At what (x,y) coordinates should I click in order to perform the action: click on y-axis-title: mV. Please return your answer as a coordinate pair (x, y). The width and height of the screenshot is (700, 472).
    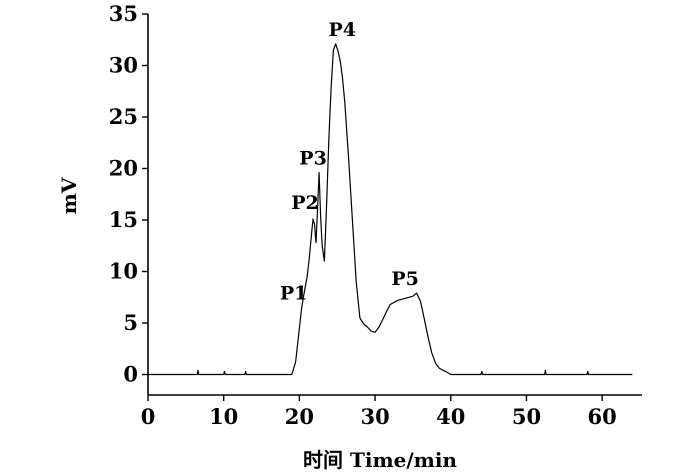
    Looking at the image, I should click on (69, 195).